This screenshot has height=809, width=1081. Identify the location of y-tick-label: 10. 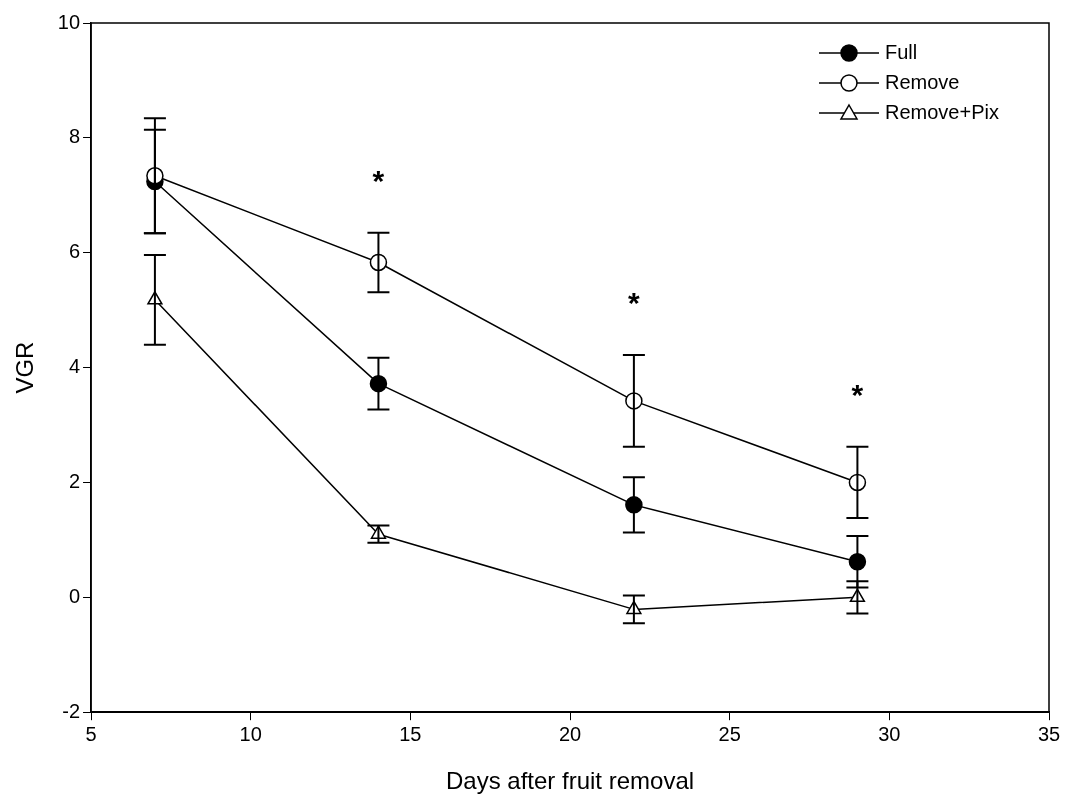
(69, 21).